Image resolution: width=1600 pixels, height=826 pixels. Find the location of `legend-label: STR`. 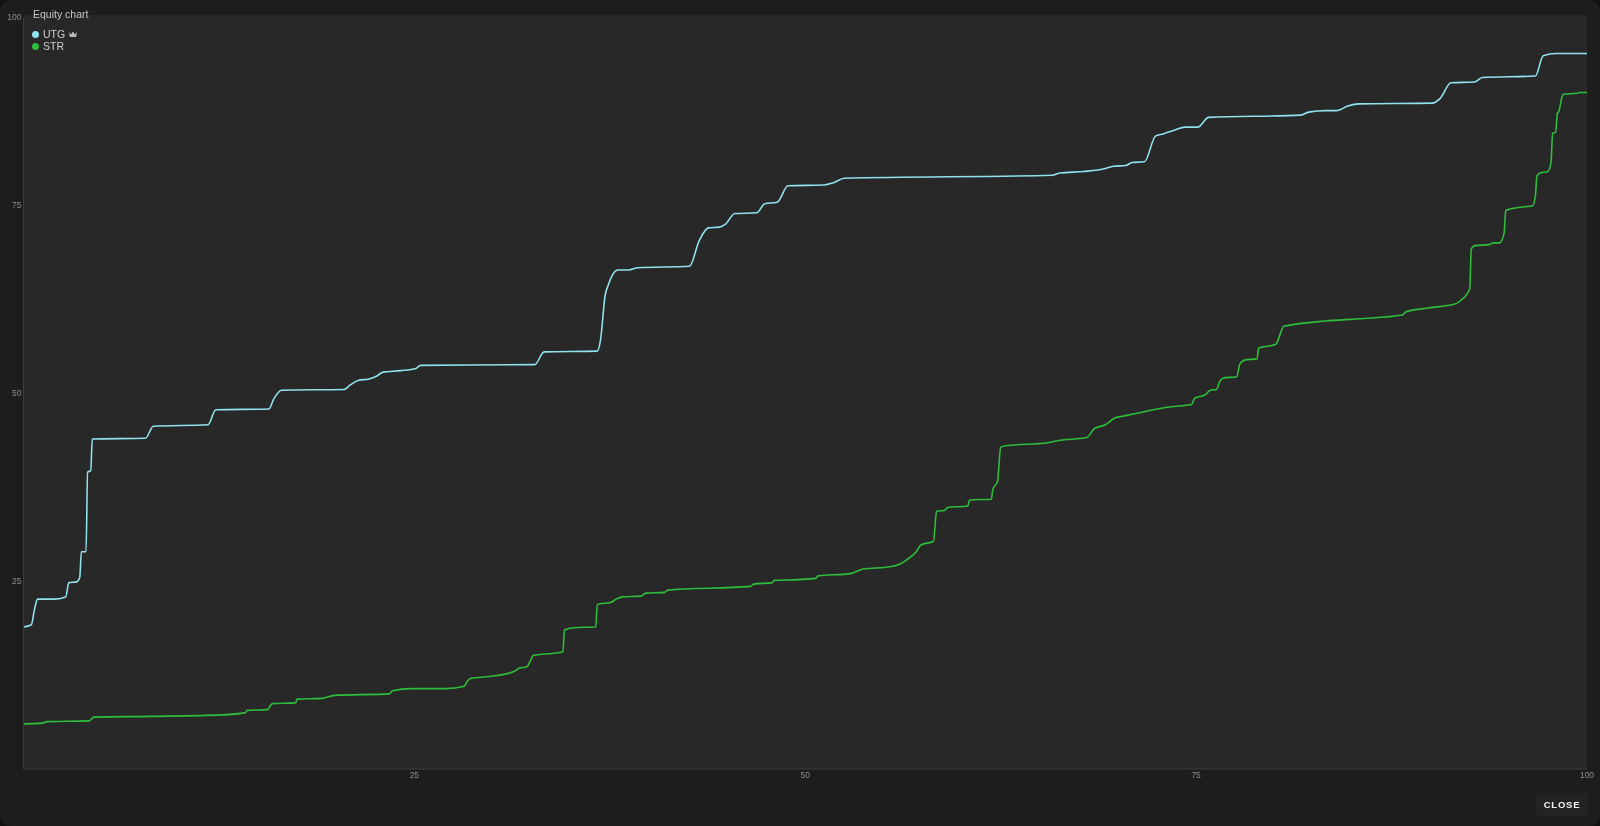

legend-label: STR is located at coordinates (53, 46).